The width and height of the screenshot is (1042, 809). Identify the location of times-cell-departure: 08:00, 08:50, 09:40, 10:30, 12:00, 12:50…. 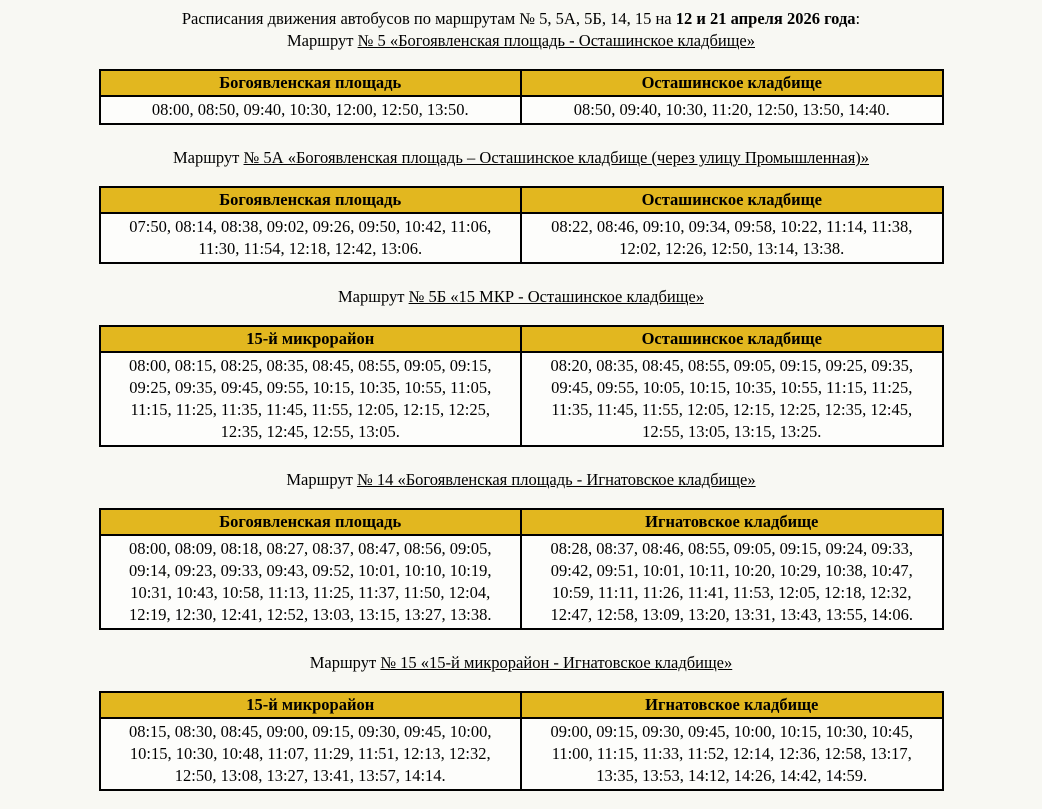
(310, 110).